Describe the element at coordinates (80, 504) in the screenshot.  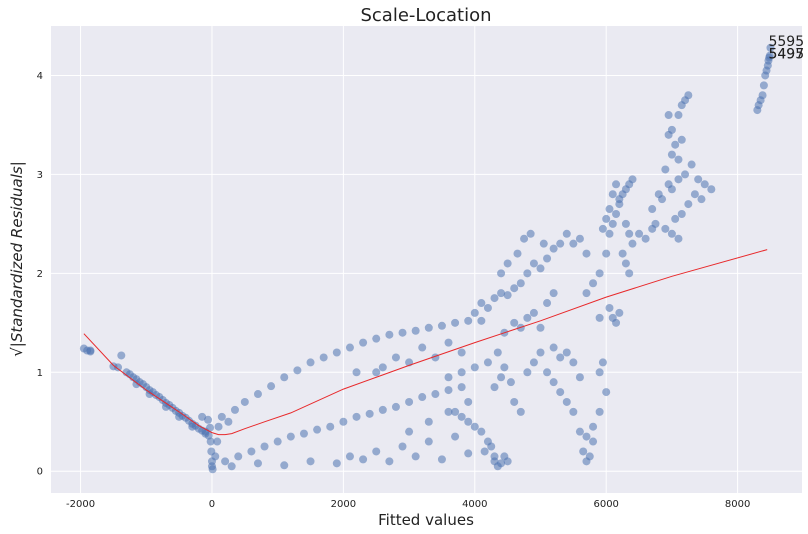
I see `x-tick-label: -2000` at that location.